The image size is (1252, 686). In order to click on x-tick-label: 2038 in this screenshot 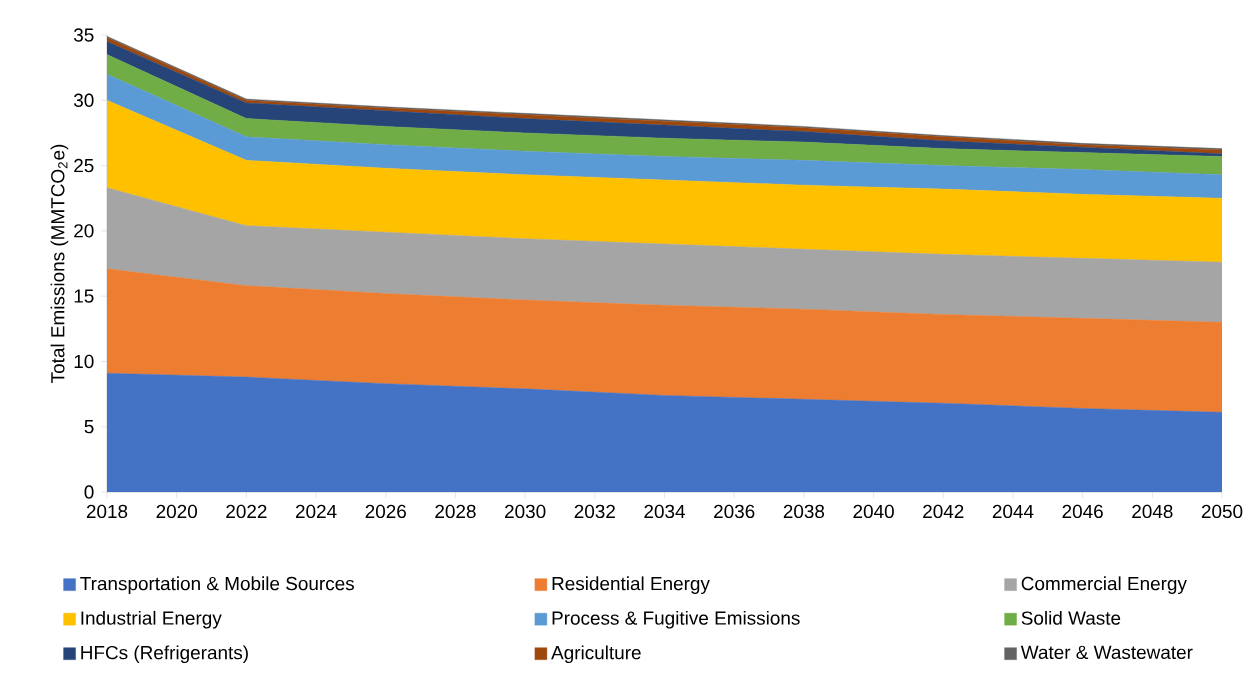, I will do `click(804, 511)`.